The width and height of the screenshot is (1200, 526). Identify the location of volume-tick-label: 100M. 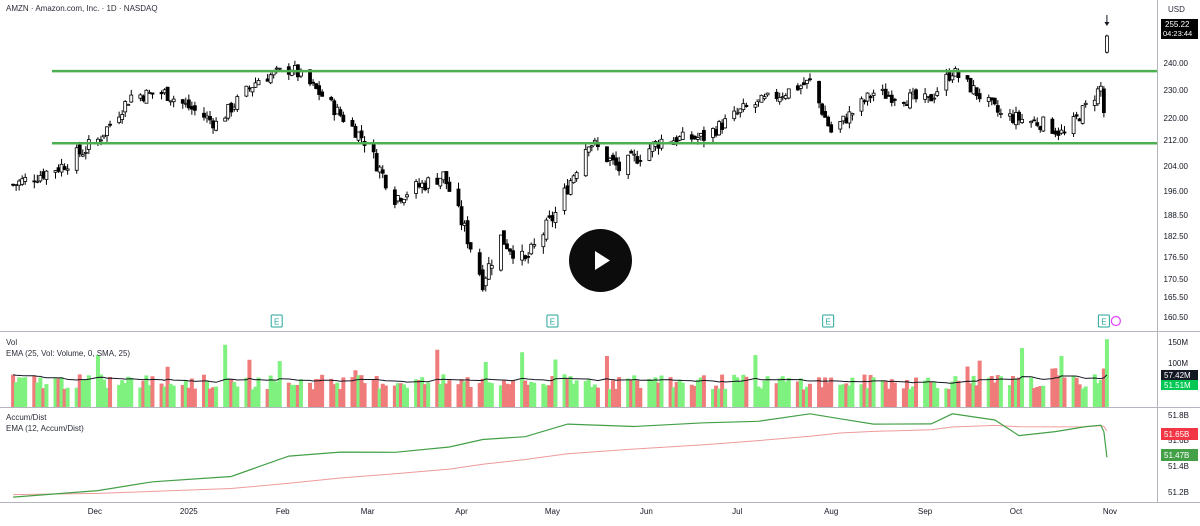
(1178, 363).